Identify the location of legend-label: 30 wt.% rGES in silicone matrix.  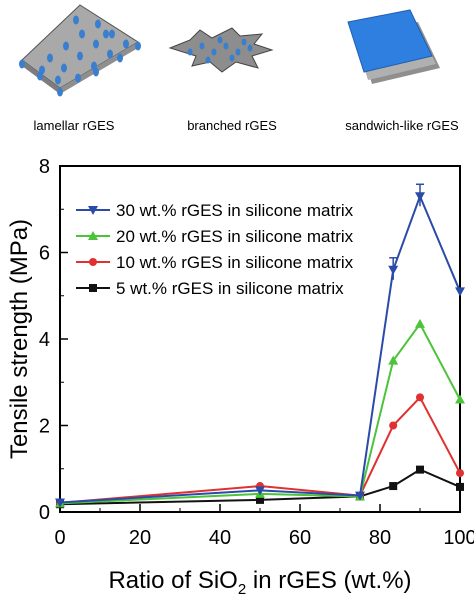
(235, 210).